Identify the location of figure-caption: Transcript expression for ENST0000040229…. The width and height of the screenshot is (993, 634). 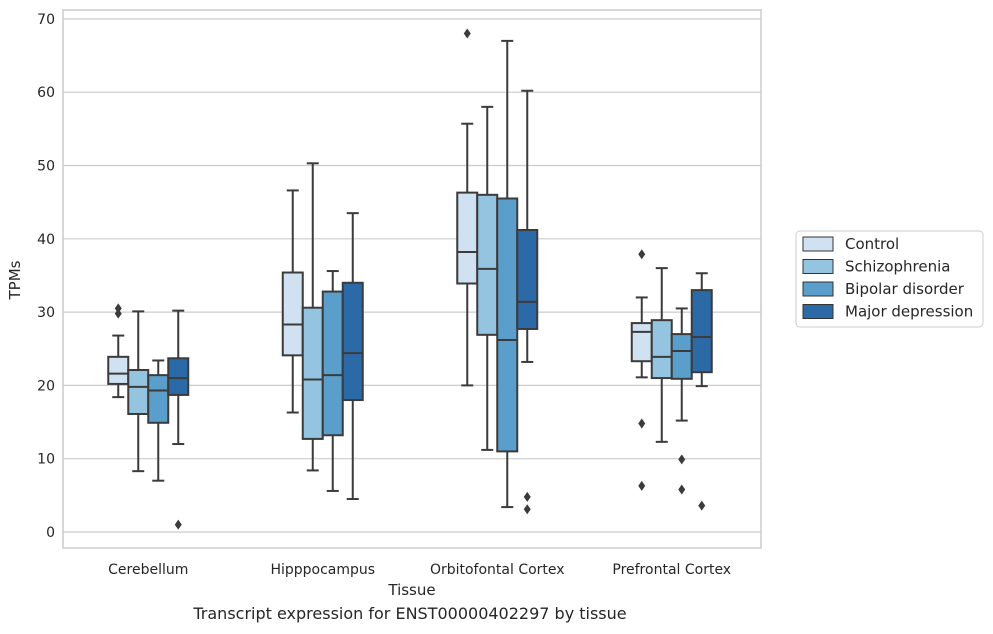
(410, 613).